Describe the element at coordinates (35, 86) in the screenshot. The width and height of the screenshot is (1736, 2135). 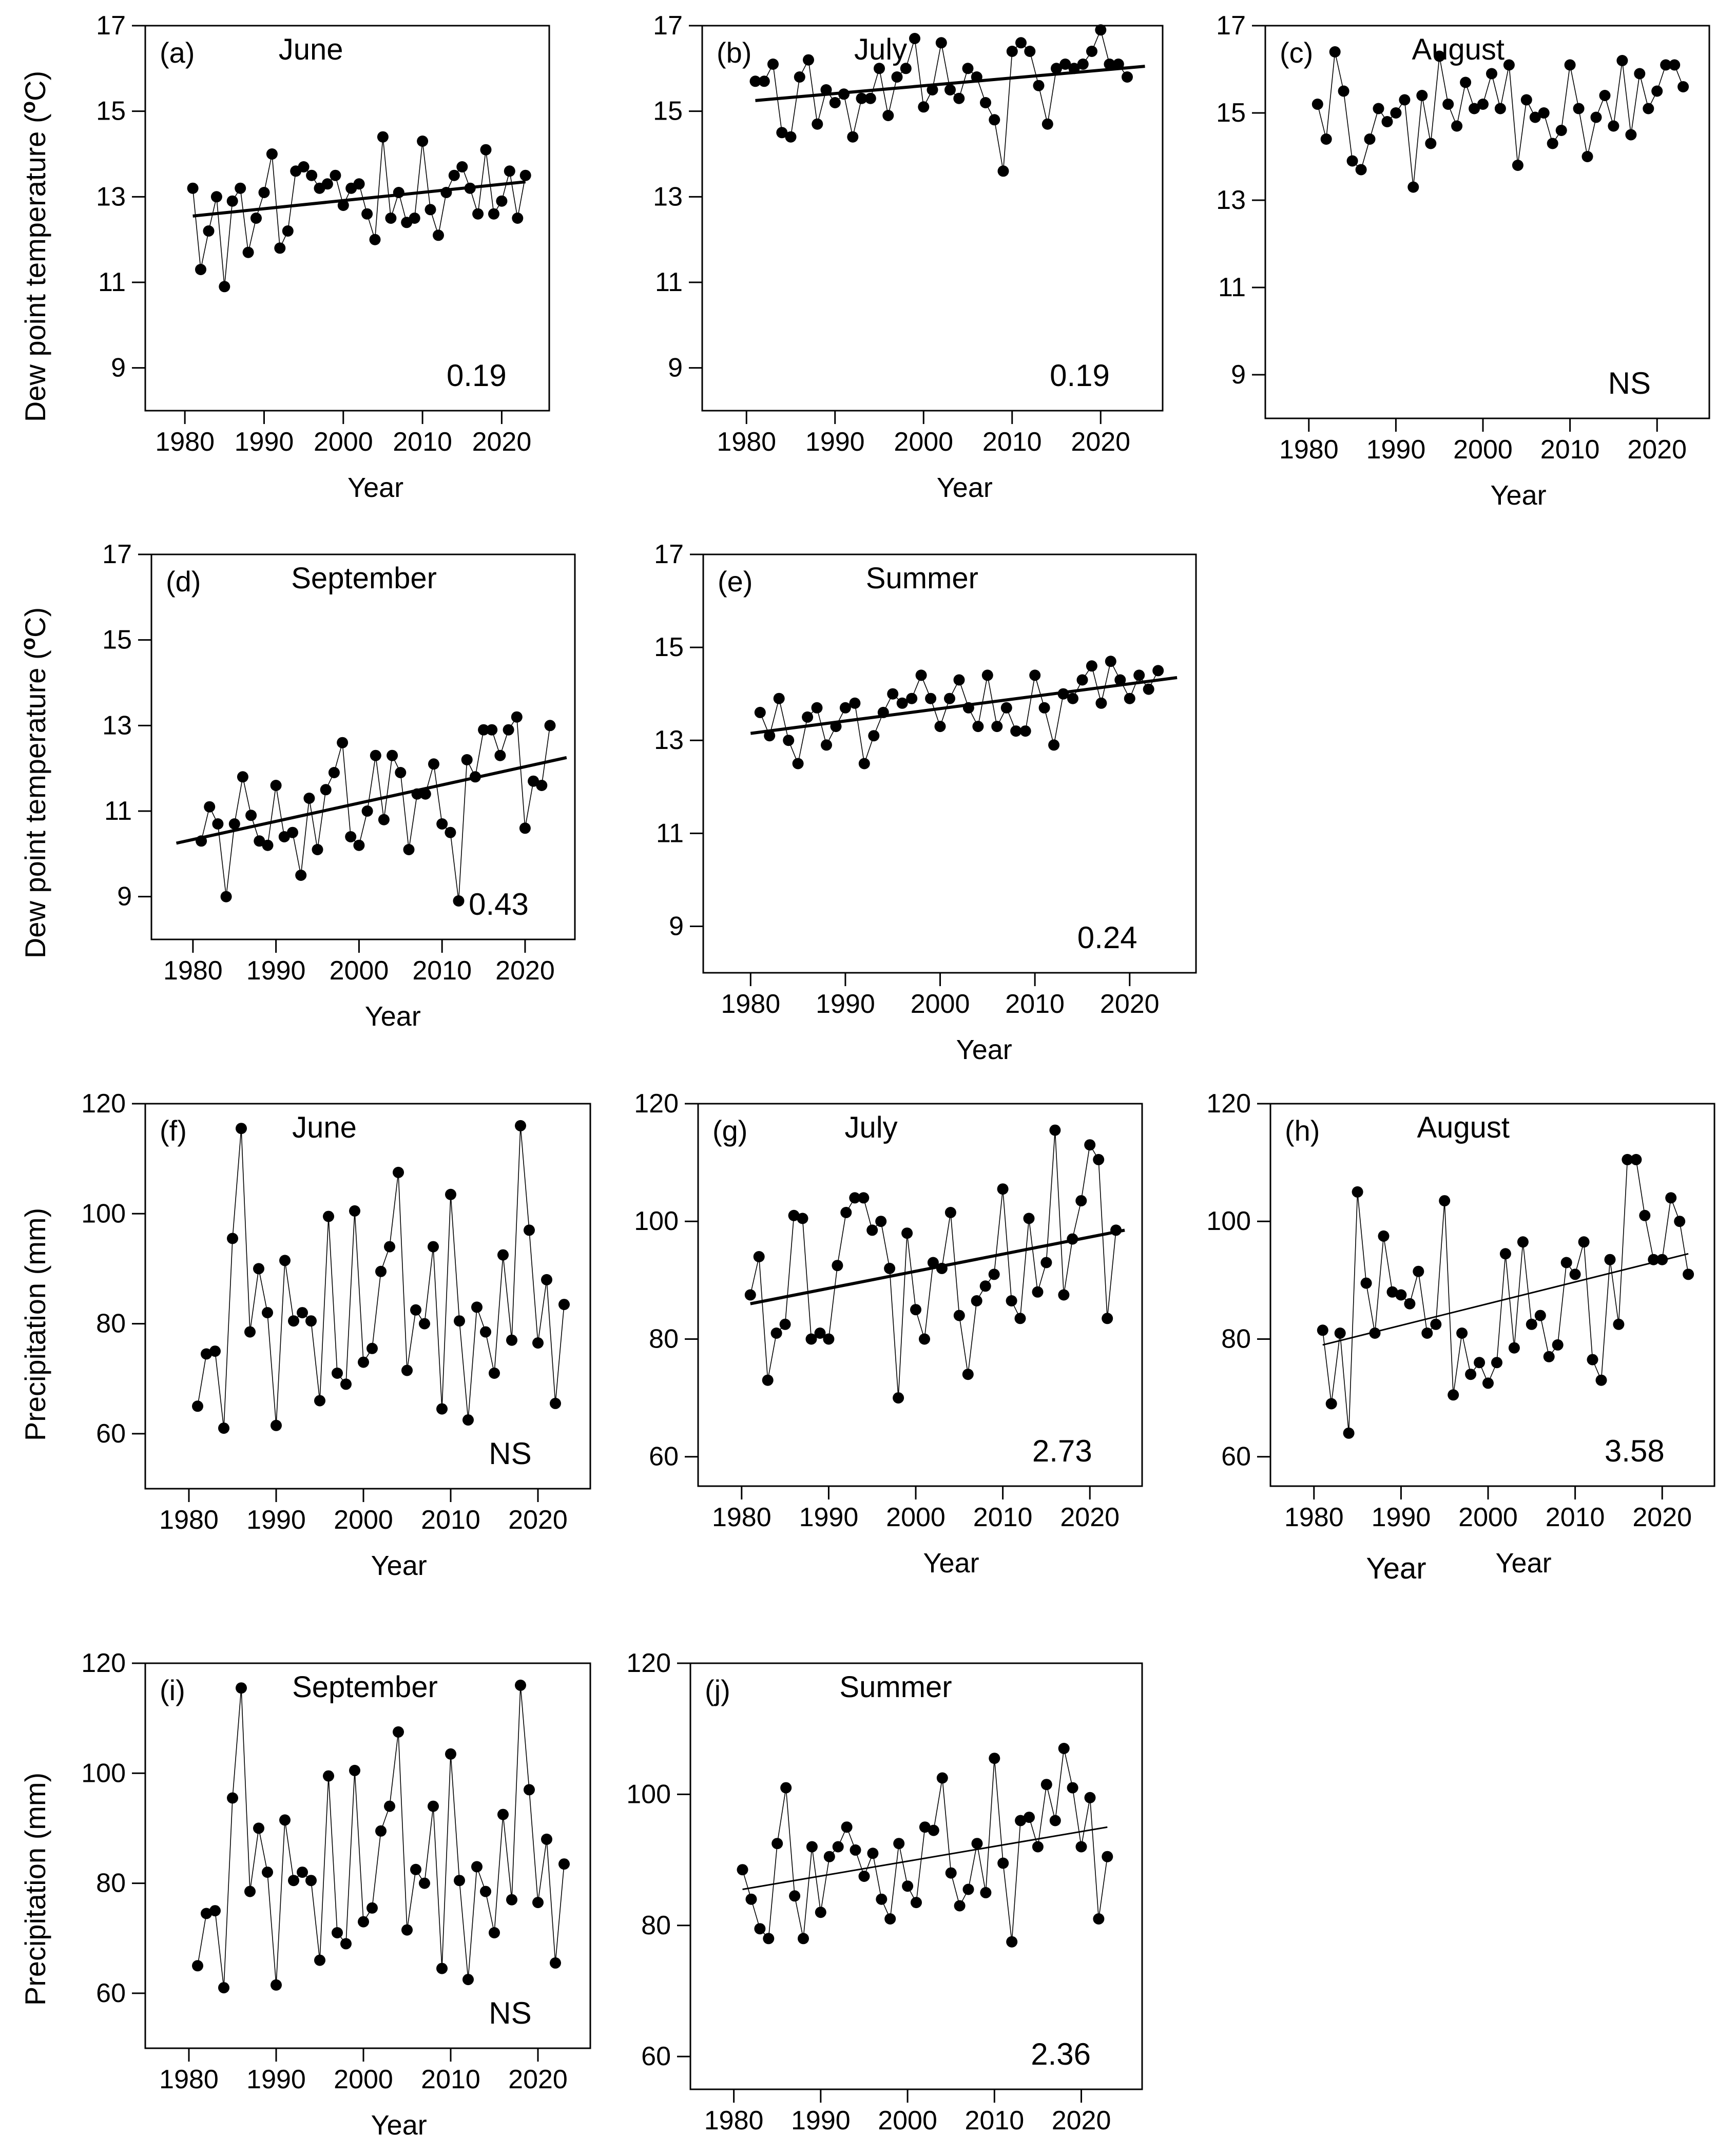
I see `ylabel-part: C)` at that location.